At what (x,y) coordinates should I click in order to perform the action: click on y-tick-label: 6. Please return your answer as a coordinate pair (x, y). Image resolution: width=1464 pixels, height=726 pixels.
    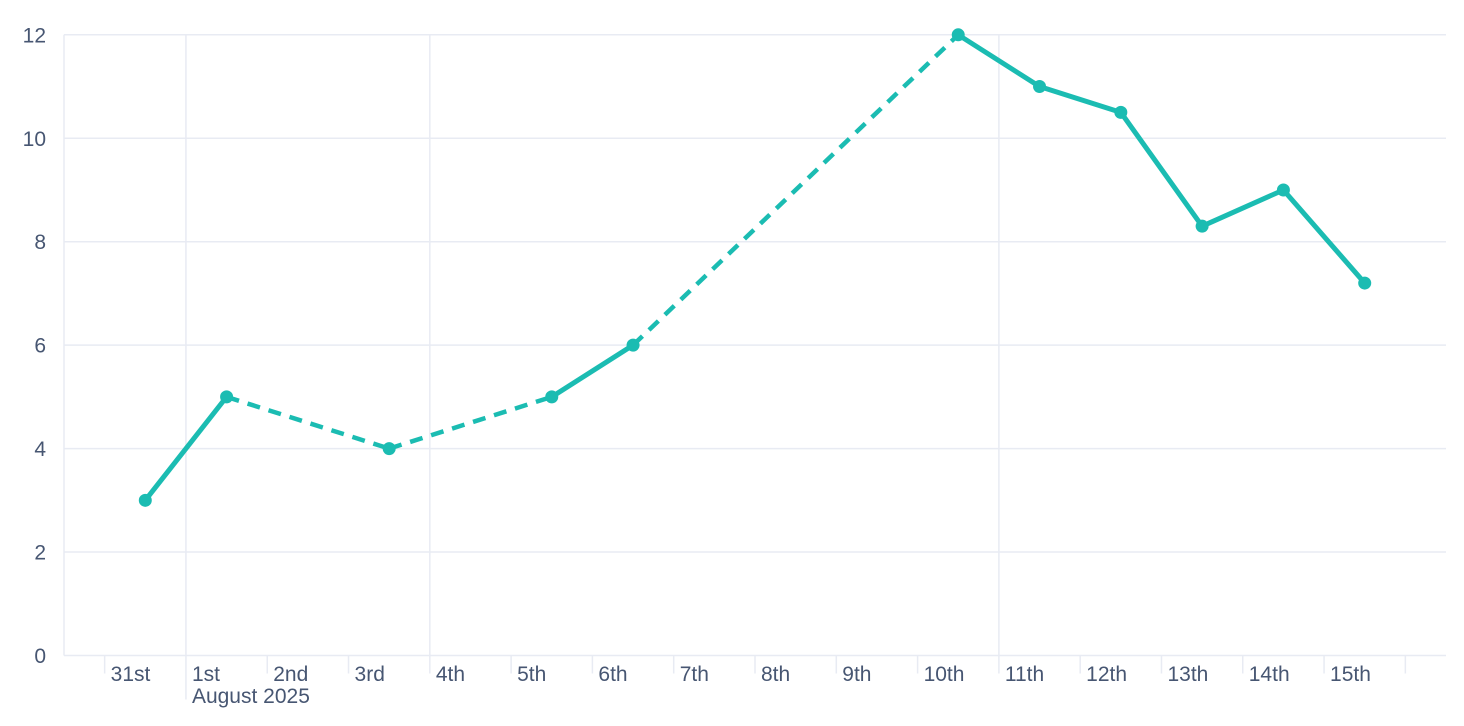
    Looking at the image, I should click on (40, 346).